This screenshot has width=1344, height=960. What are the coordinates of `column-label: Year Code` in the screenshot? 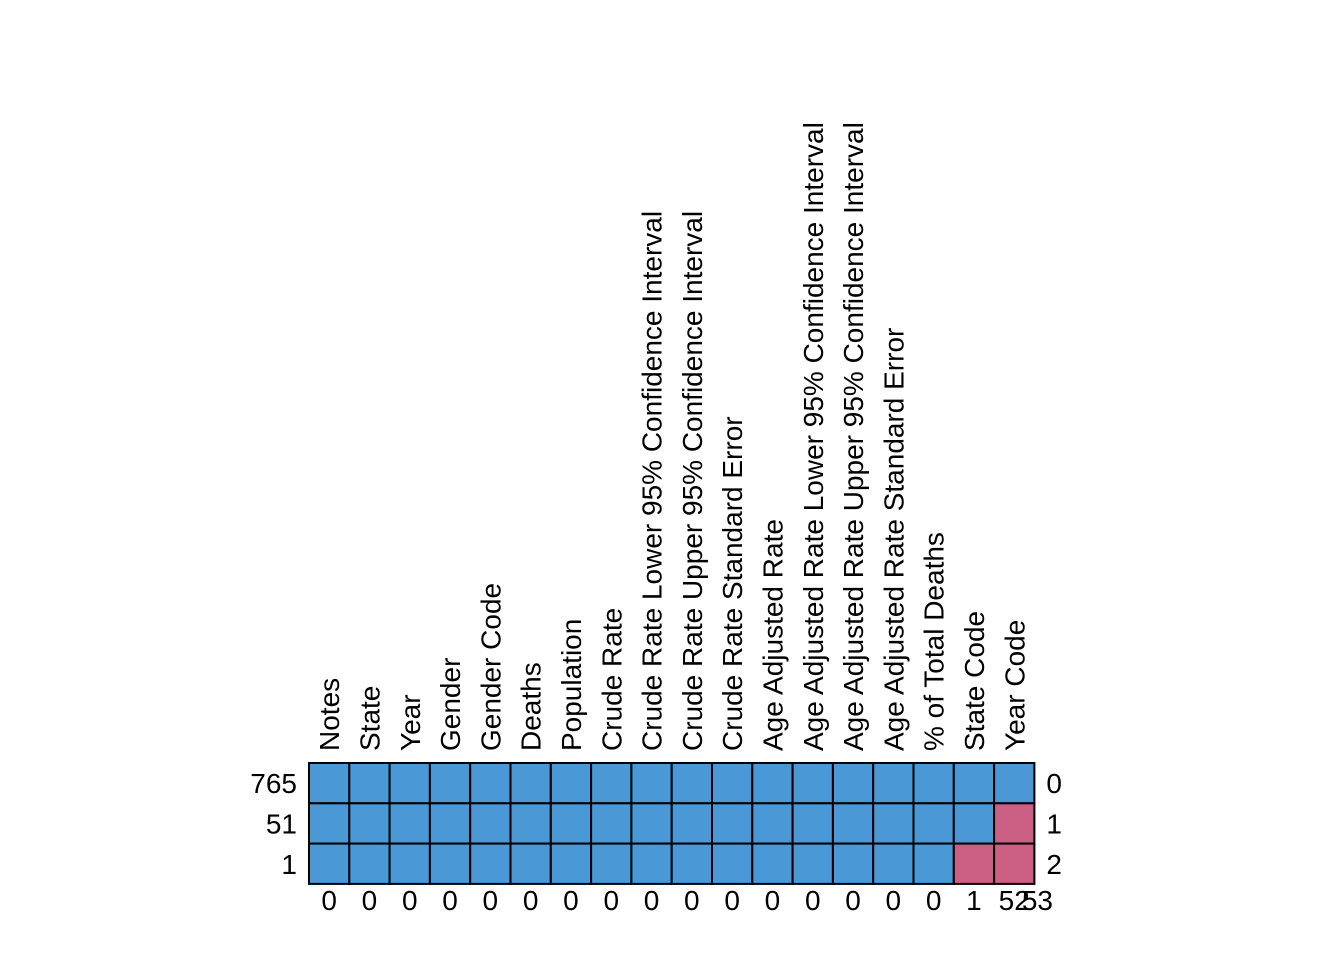 It's located at (1014, 685).